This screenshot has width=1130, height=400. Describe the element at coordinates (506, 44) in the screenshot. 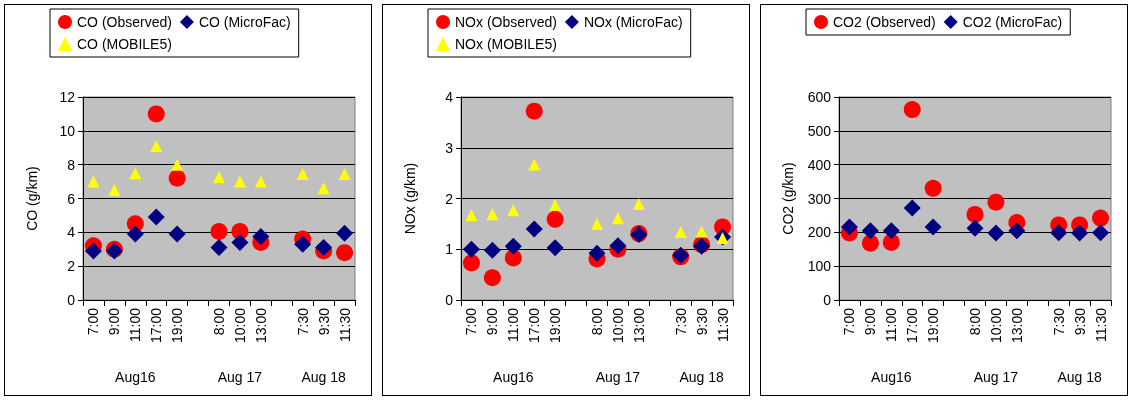

I see `legend-label: NOx (MOBILE5)` at that location.